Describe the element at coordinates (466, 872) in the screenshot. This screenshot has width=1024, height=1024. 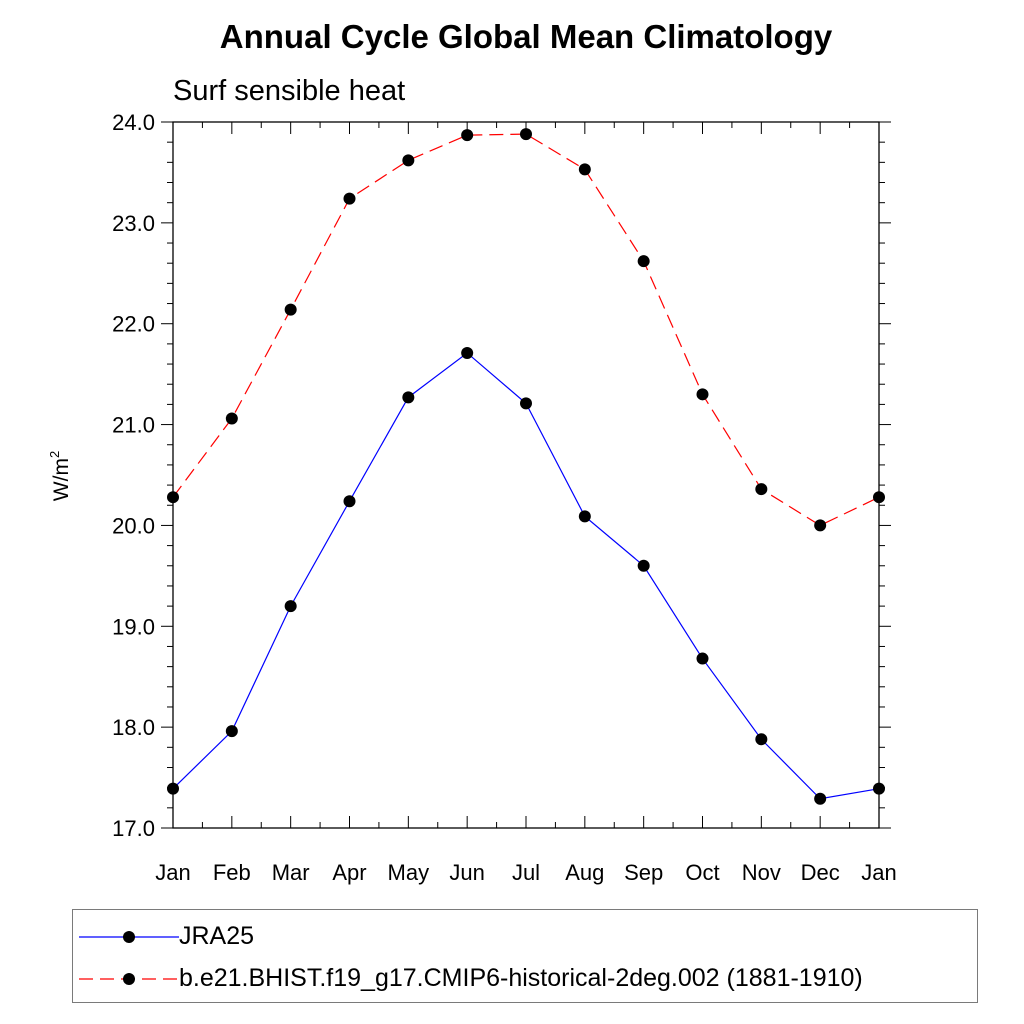
I see `x-tick-label: Jun` at that location.